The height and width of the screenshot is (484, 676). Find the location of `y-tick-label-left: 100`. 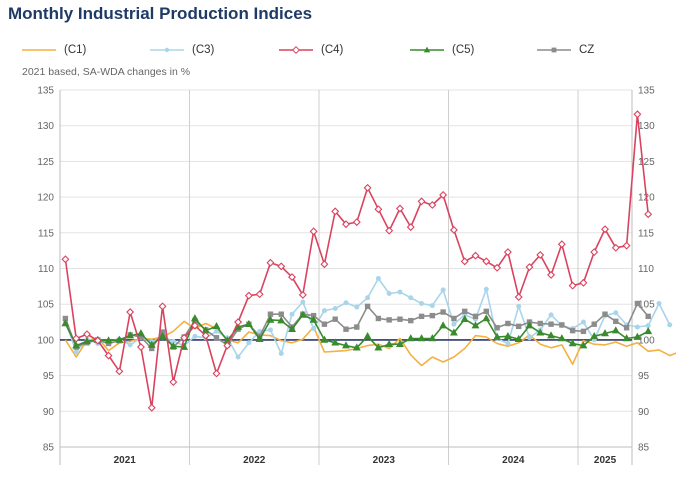

y-tick-label-left: 100 is located at coordinates (45, 340).